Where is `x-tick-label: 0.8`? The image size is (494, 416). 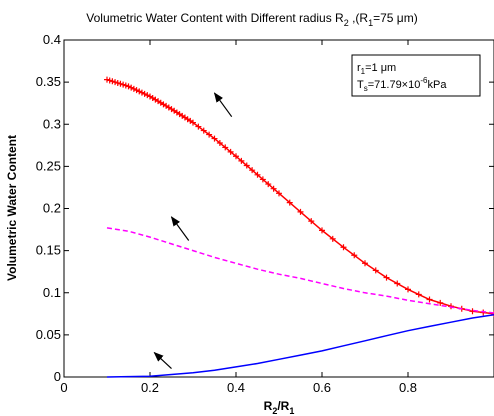 x-tick-label: 0.8 is located at coordinates (408, 387).